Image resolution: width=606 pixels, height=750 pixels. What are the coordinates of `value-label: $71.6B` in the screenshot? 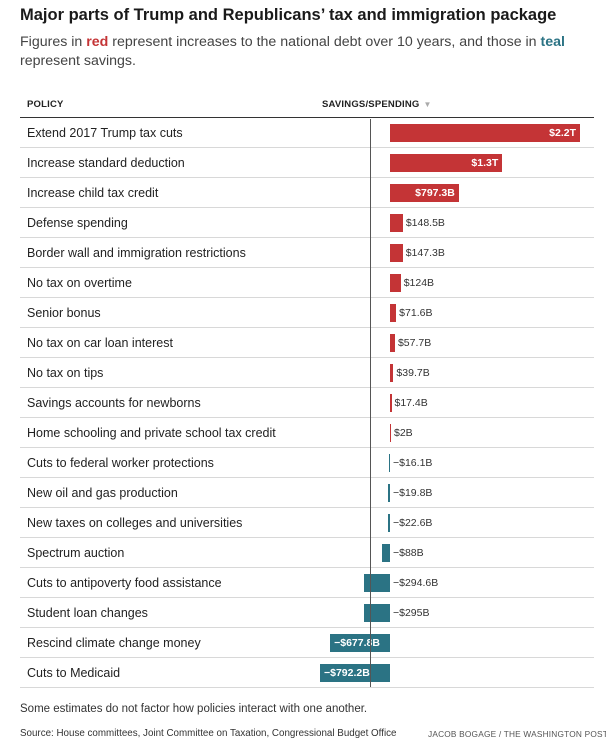 It's located at (416, 313).